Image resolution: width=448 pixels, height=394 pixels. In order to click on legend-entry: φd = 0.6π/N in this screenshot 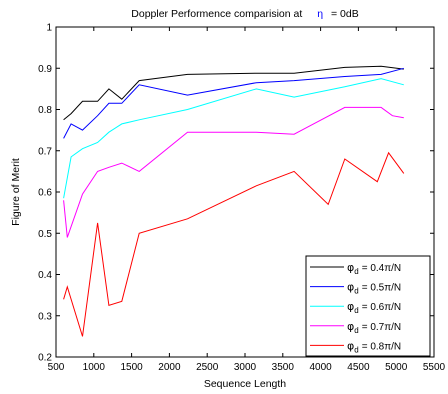, I will do `click(374, 307)`.